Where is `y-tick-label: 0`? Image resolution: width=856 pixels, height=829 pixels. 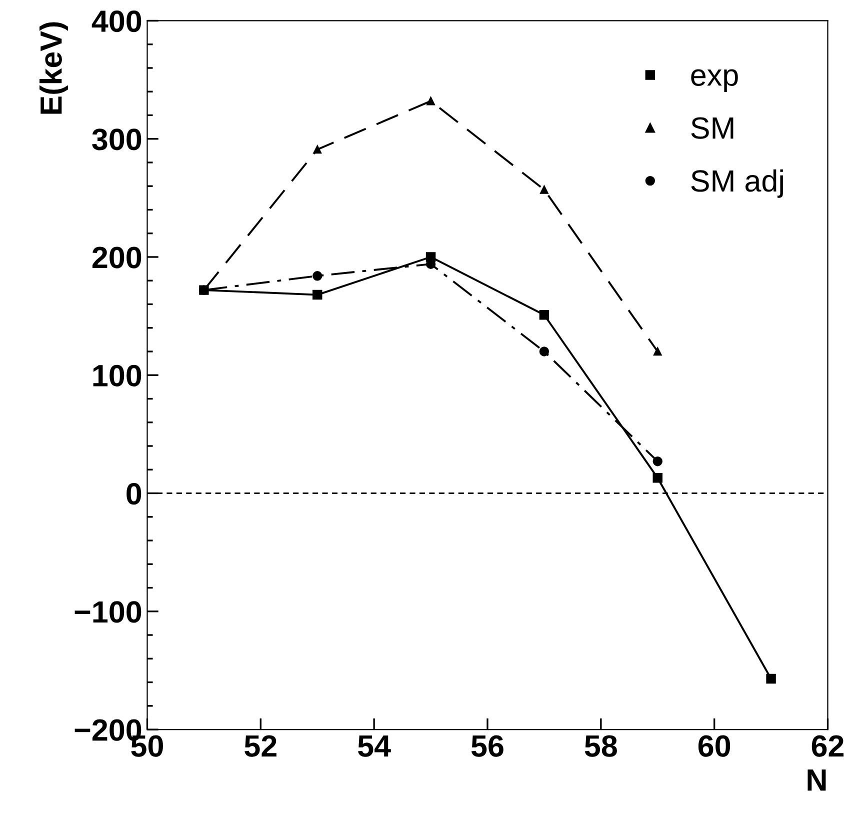
y-tick-label: 0 is located at coordinates (134, 493).